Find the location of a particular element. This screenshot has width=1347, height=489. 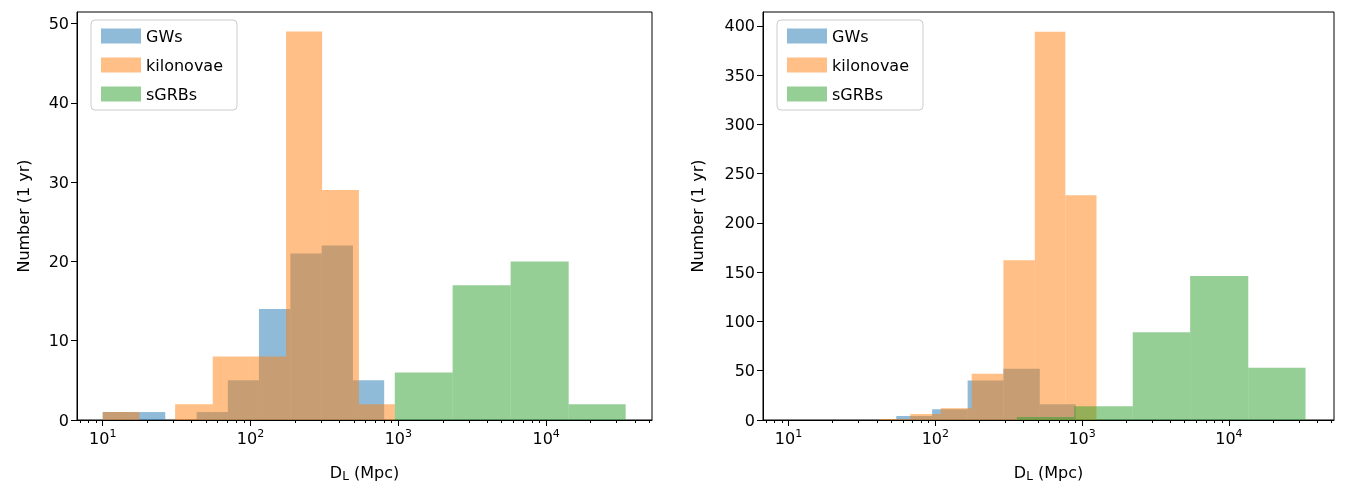

y-tick-label: 200 is located at coordinates (739, 223).